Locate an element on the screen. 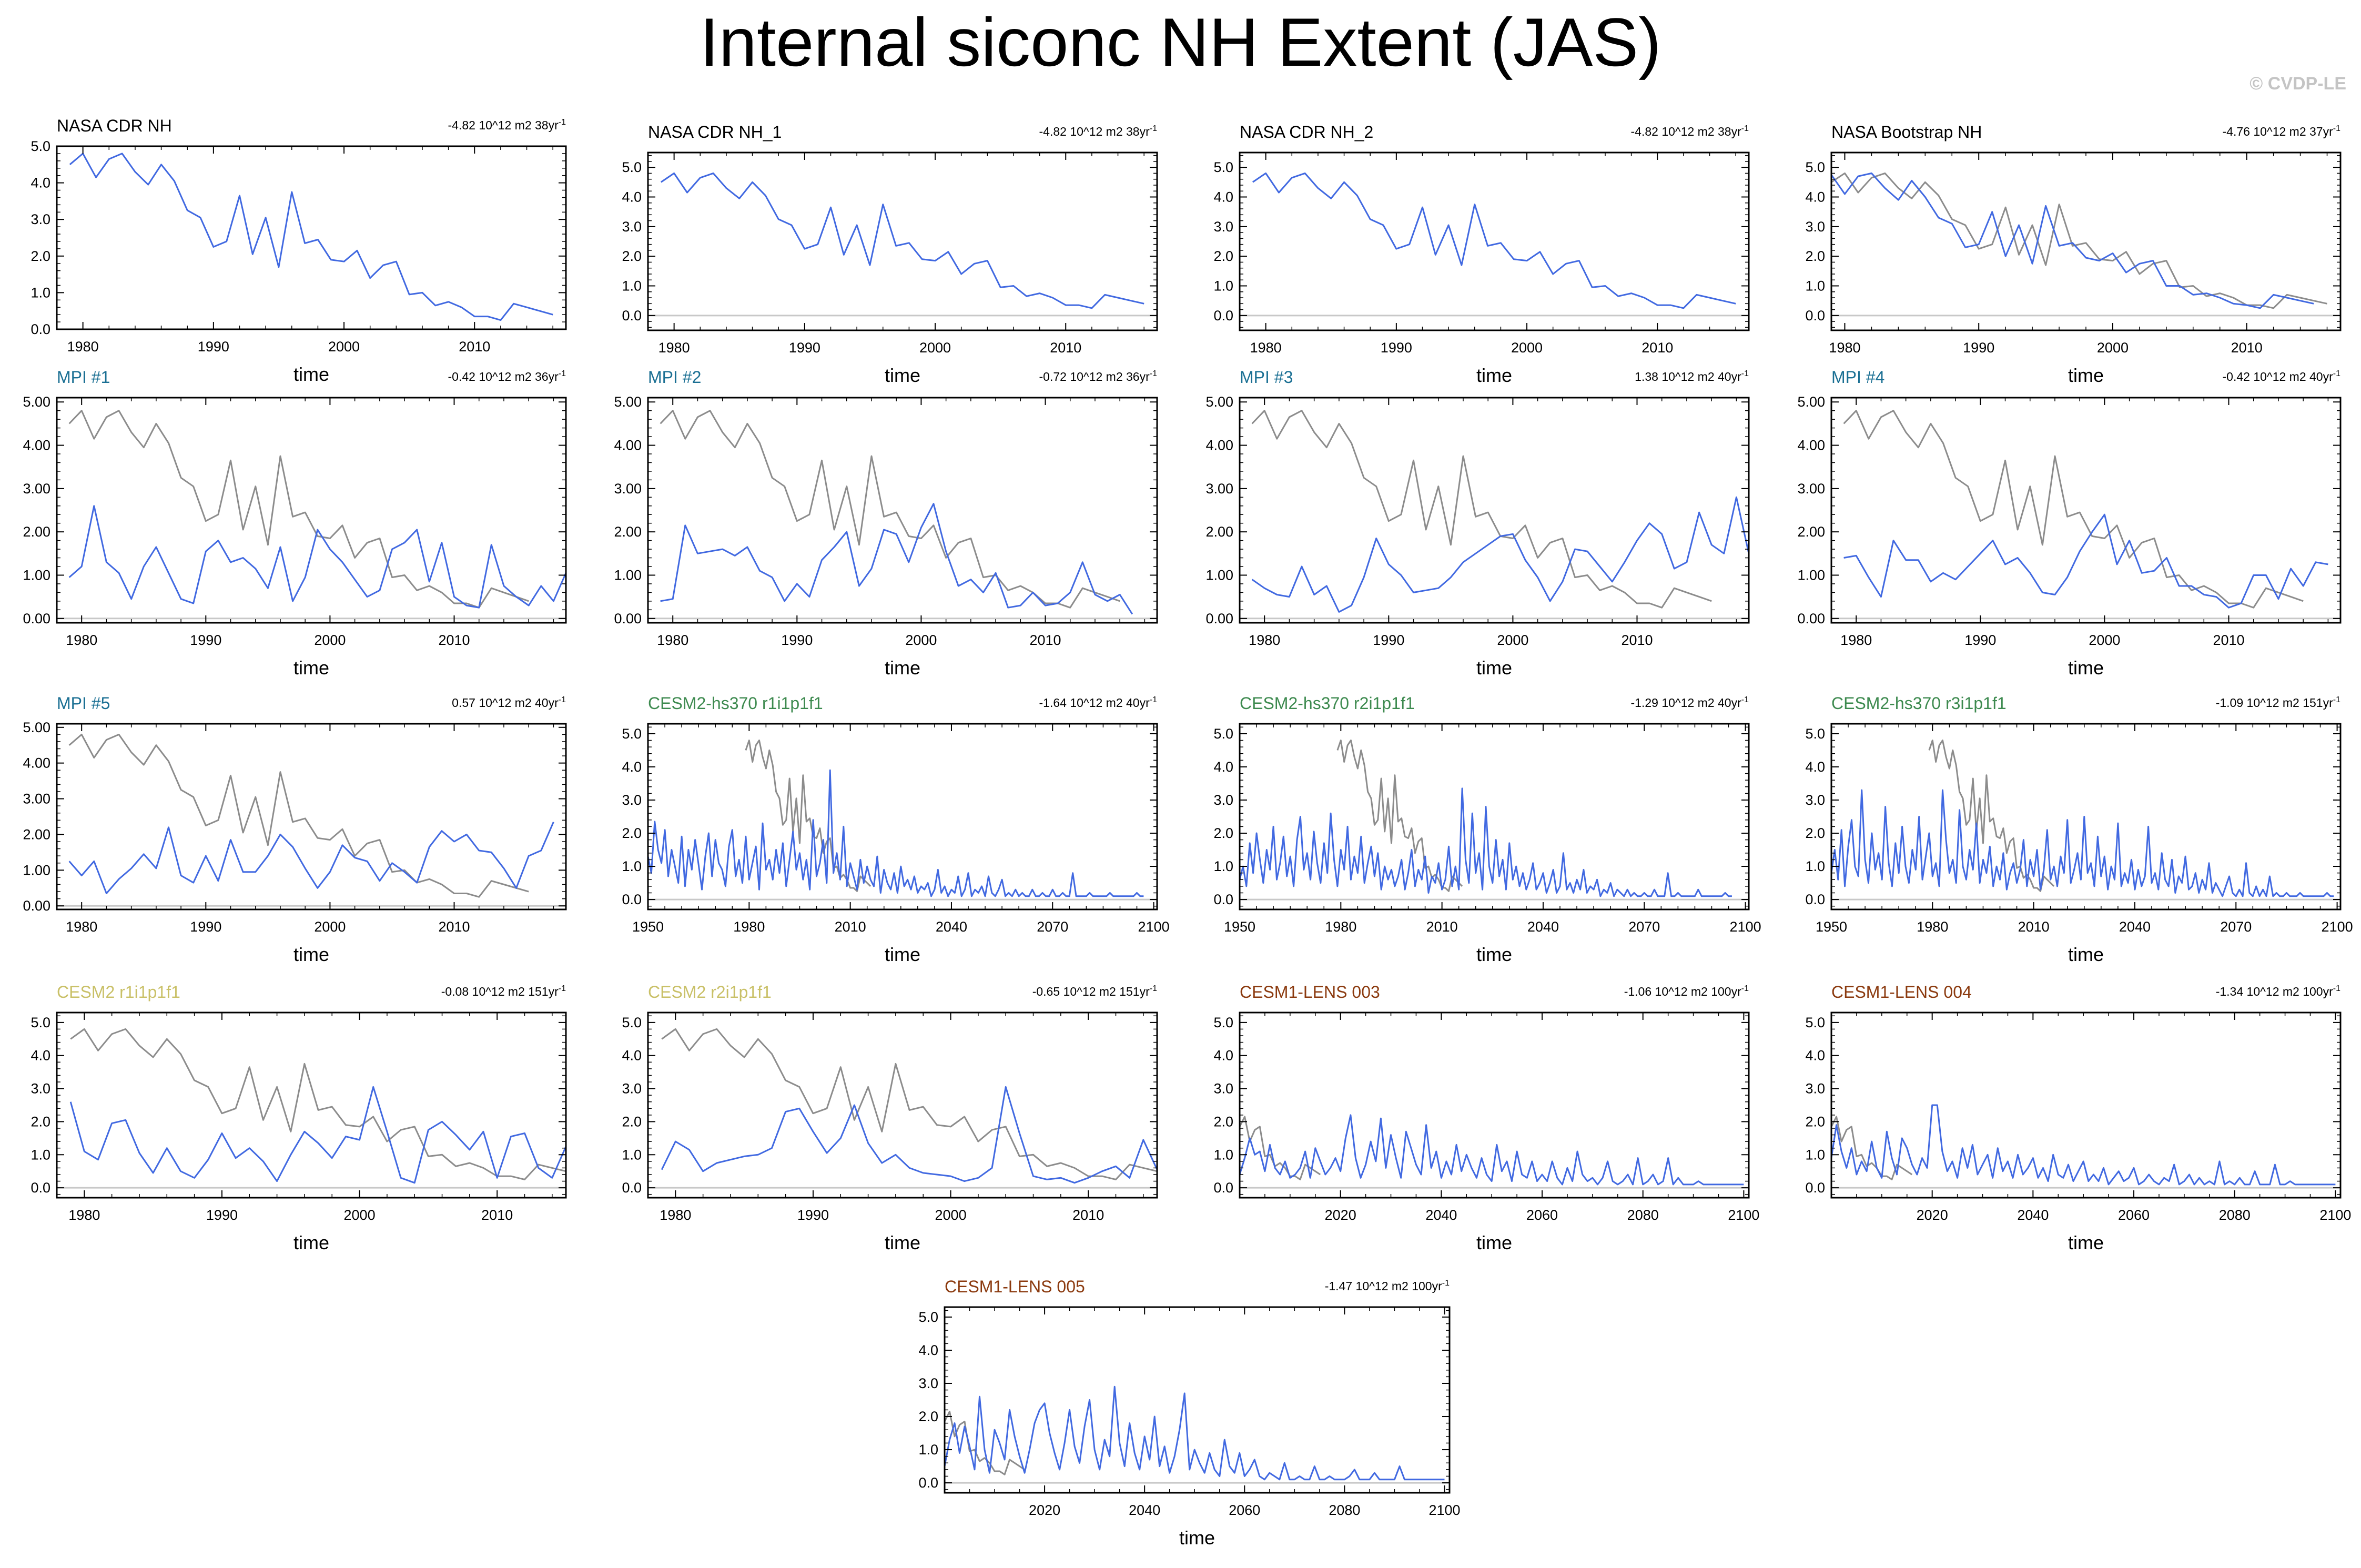 The height and width of the screenshot is (1568, 2361). x-tick-label: 1950 is located at coordinates (648, 927).